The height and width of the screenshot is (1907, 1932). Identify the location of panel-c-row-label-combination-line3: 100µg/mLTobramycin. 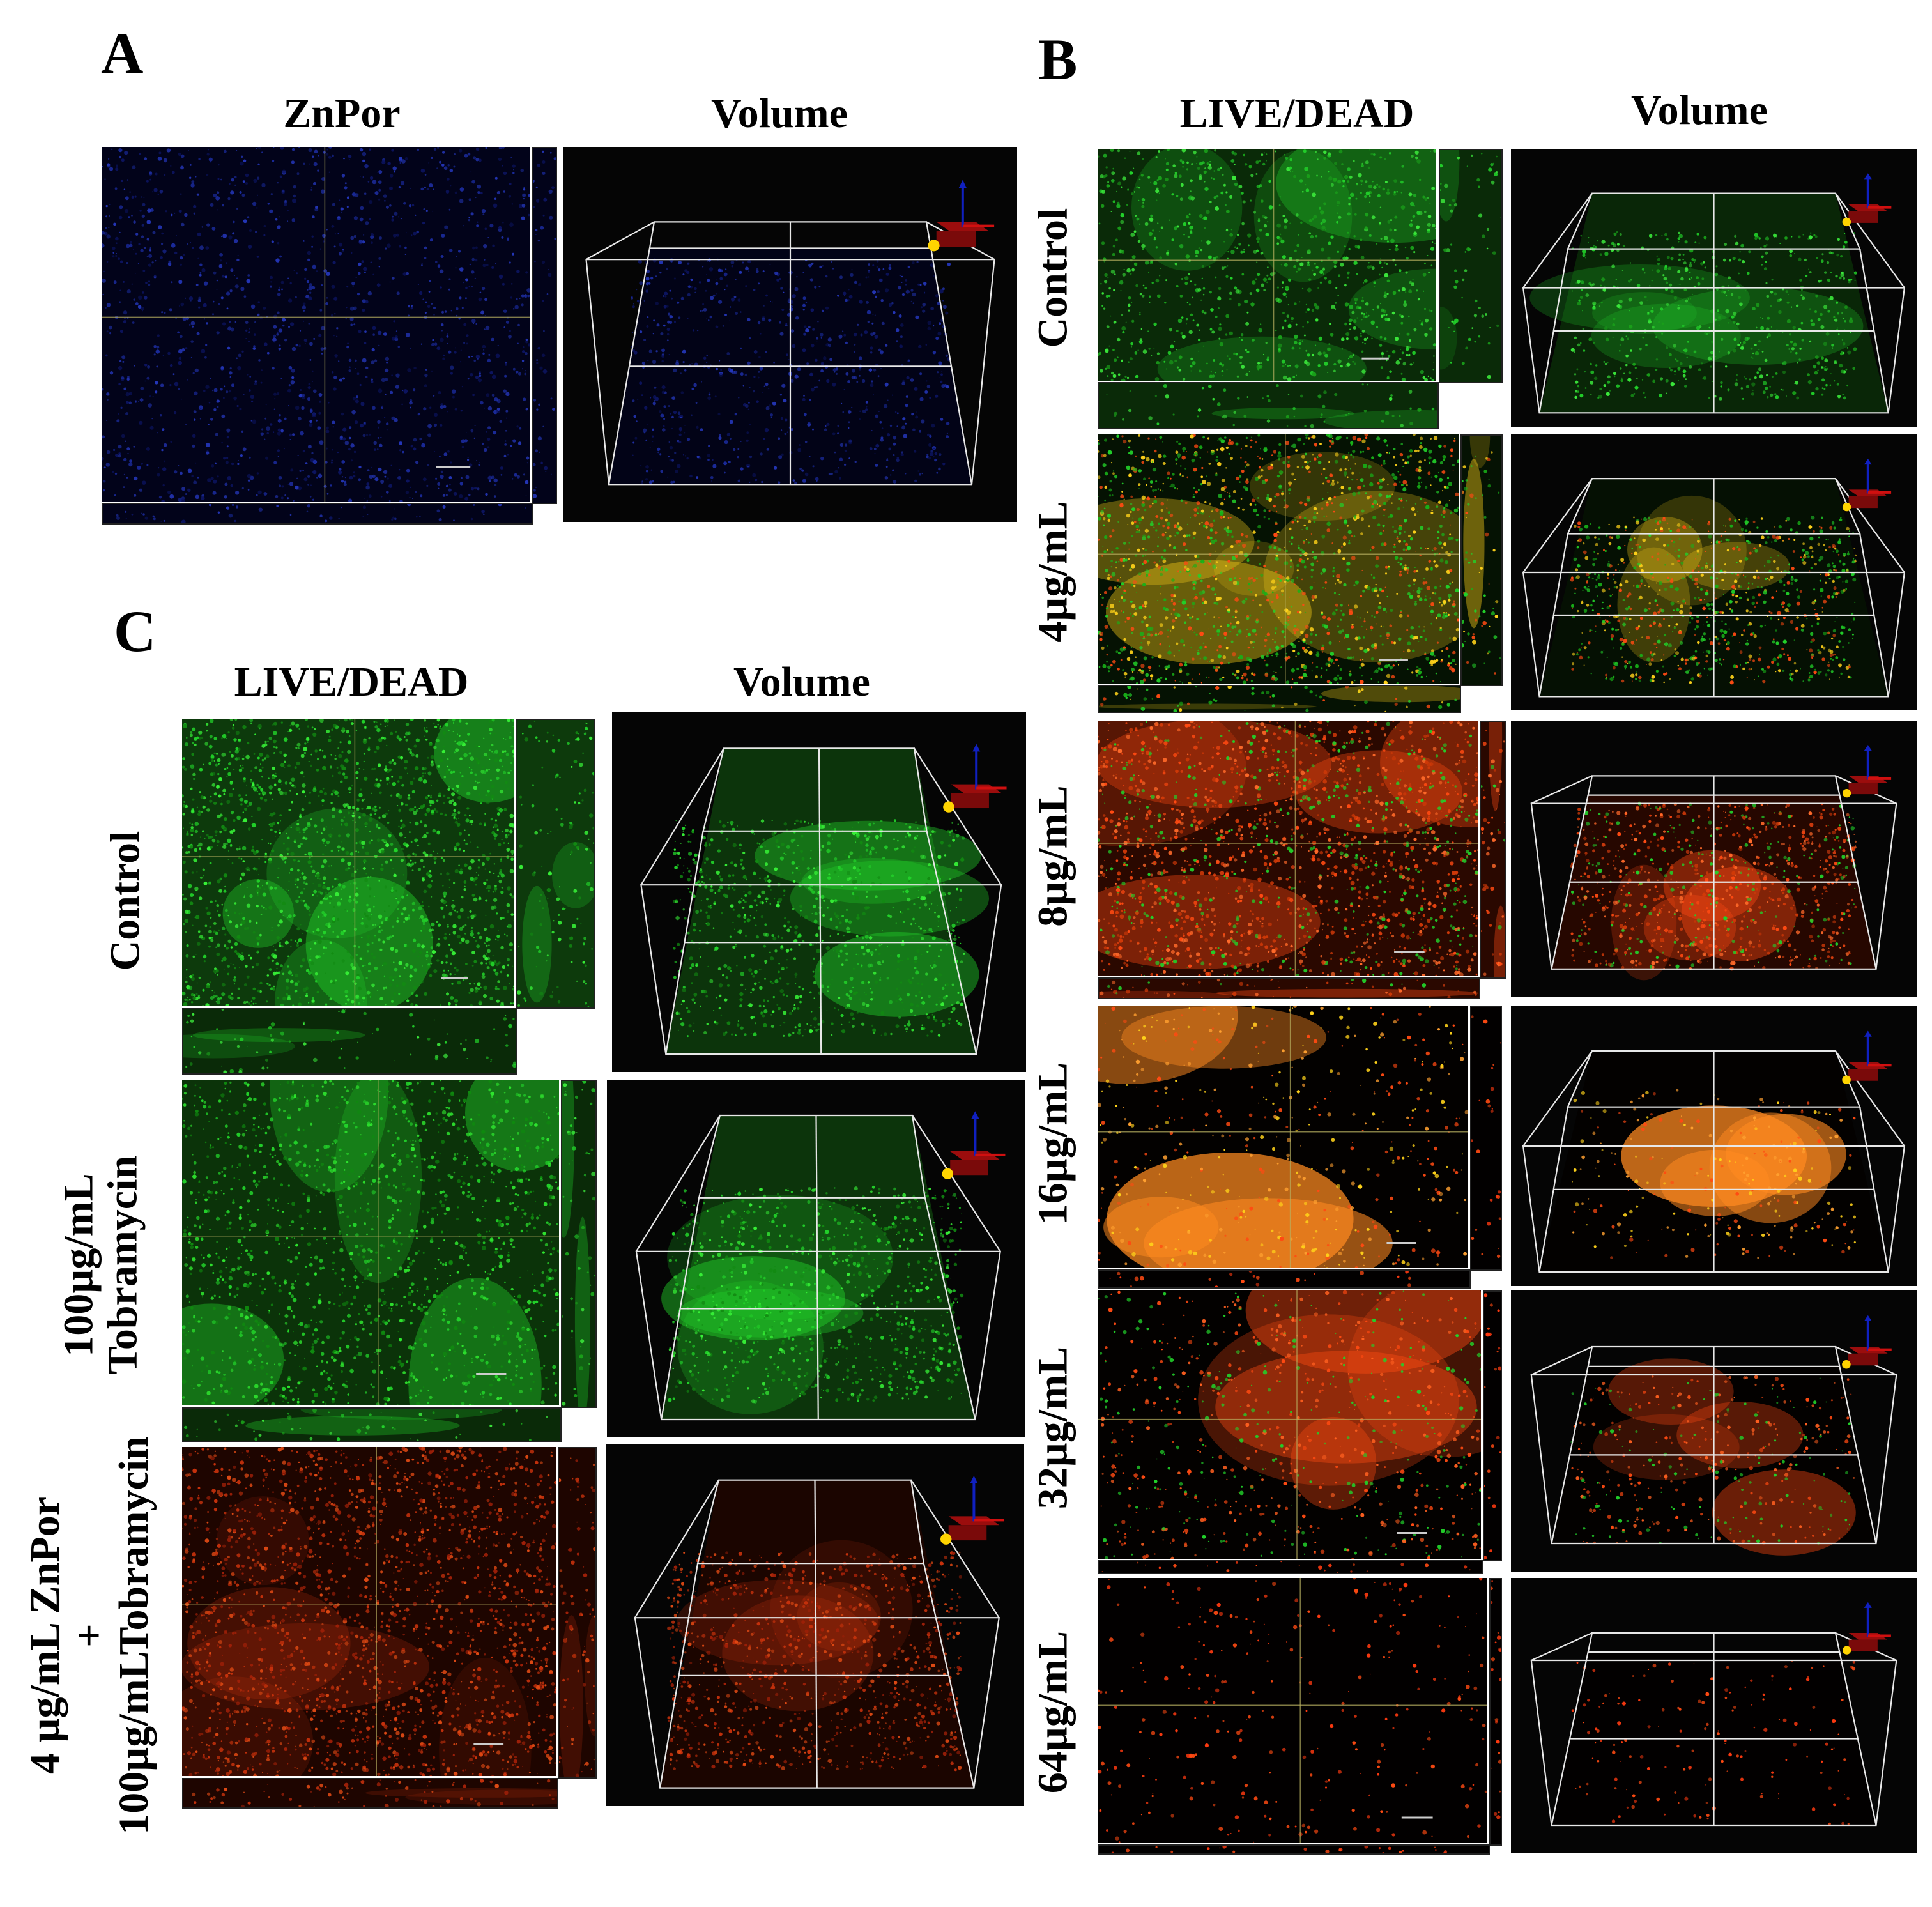
(134, 1635).